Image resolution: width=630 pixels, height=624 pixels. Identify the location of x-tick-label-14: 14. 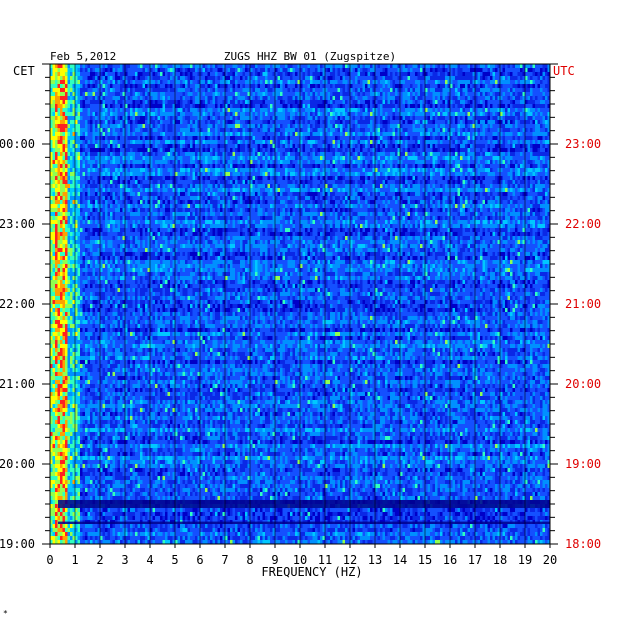
(400, 560).